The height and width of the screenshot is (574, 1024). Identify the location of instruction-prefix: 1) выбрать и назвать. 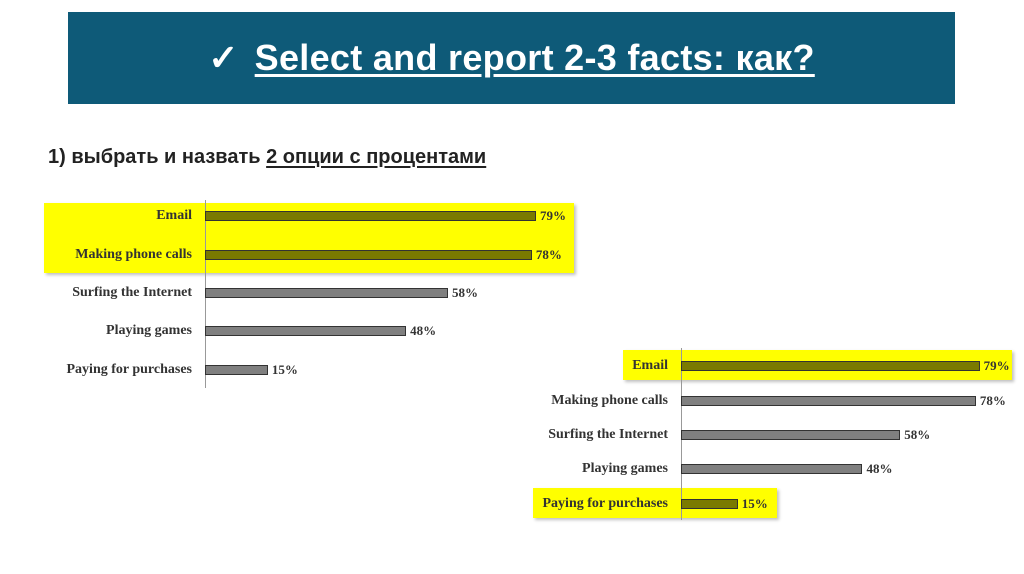
(157, 157).